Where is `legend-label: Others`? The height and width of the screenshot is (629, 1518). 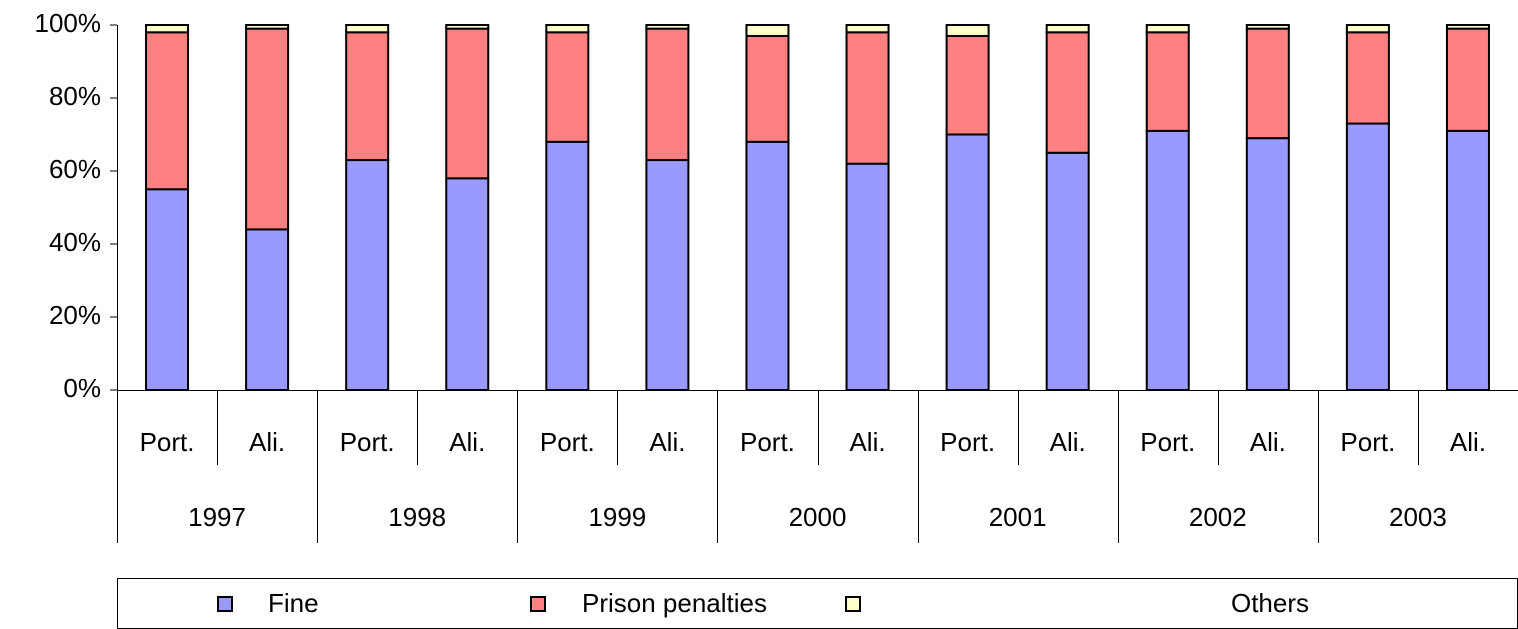 legend-label: Others is located at coordinates (1270, 603).